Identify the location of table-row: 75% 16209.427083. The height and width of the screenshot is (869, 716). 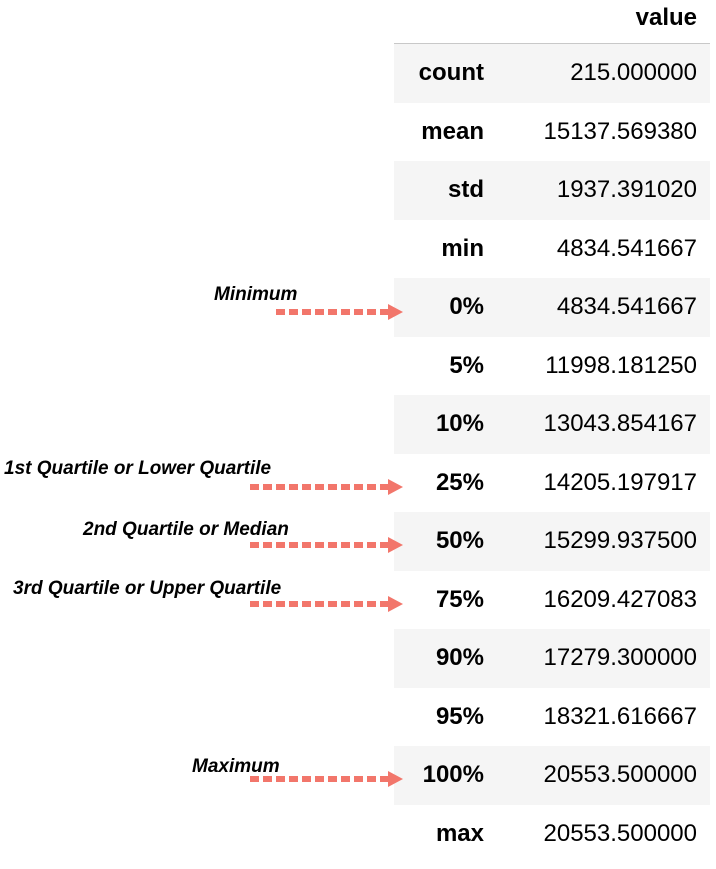
(552, 600).